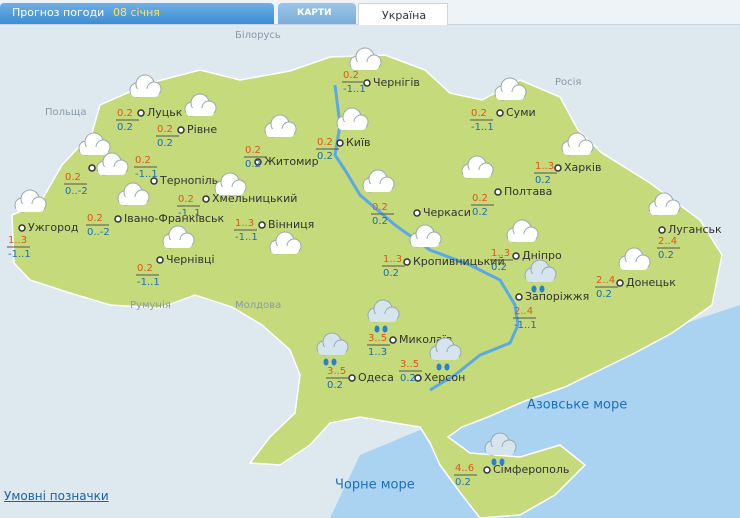  I want to click on region-label: Україна, so click(404, 15).